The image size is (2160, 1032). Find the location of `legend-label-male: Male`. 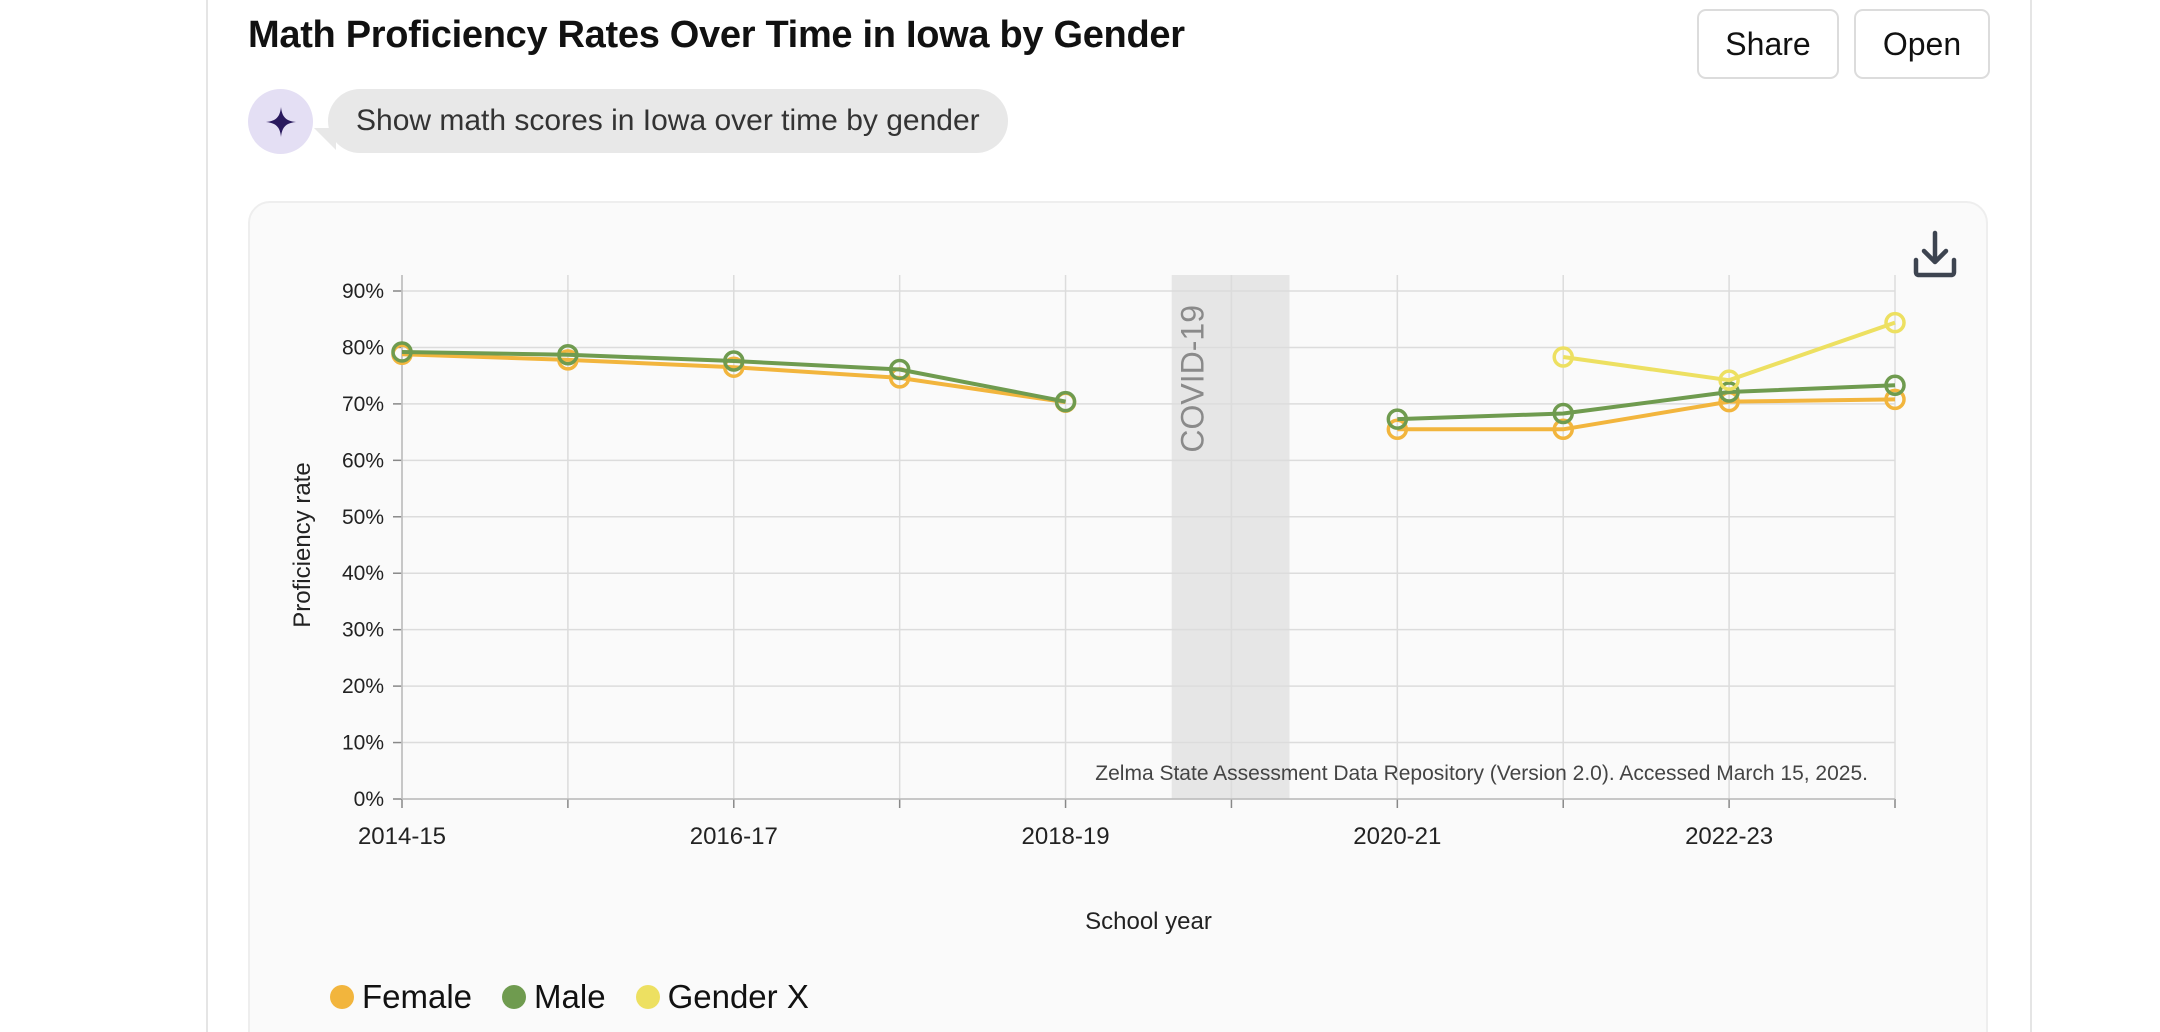

legend-label-male: Male is located at coordinates (570, 996).